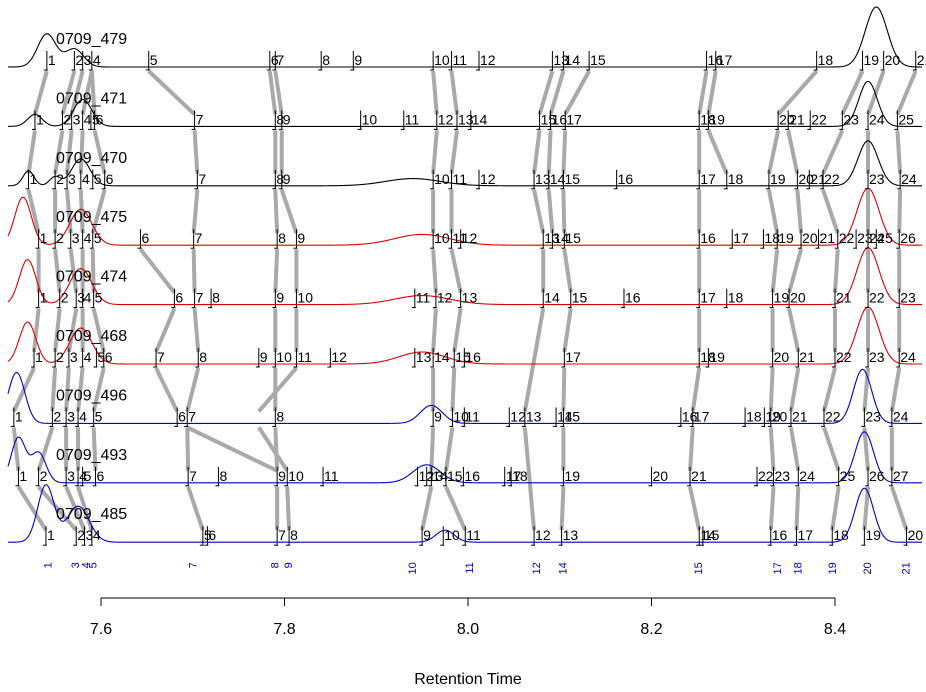 Image resolution: width=926 pixels, height=692 pixels. I want to click on peak-label: 22, so click(819, 119).